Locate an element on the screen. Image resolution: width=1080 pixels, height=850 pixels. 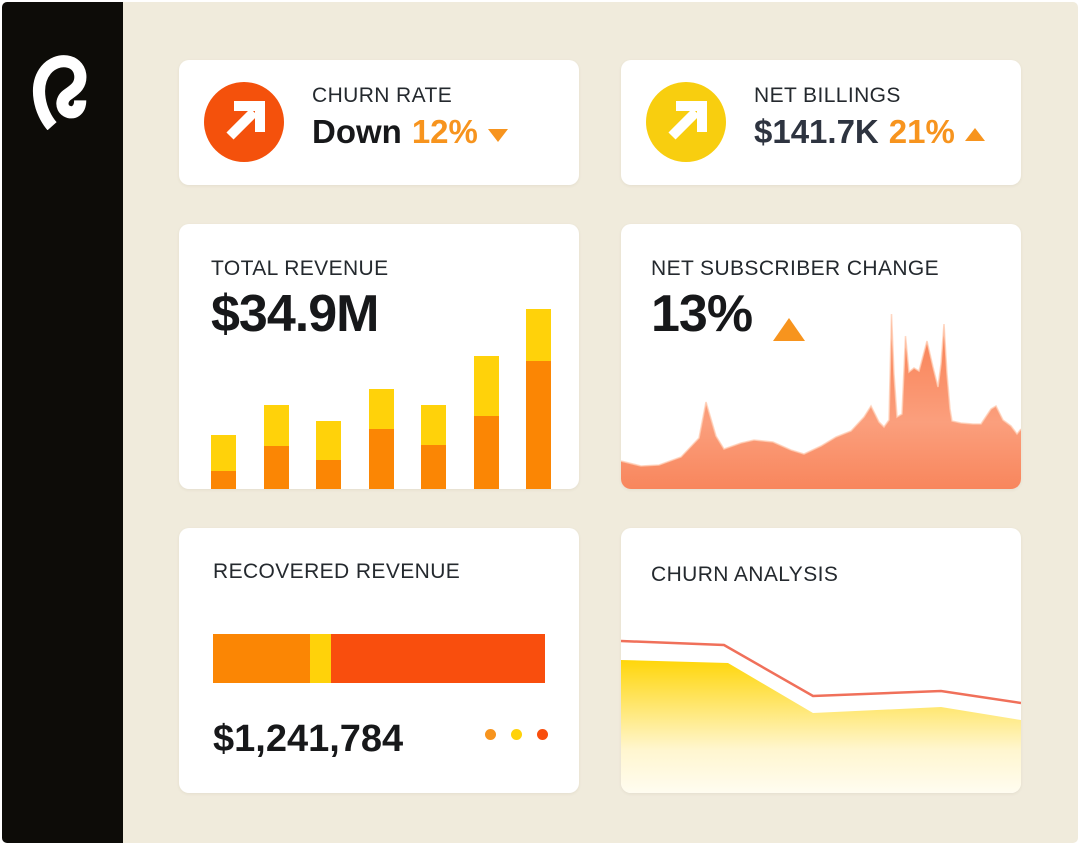
kpi-value-row: Down 12% is located at coordinates (410, 132).